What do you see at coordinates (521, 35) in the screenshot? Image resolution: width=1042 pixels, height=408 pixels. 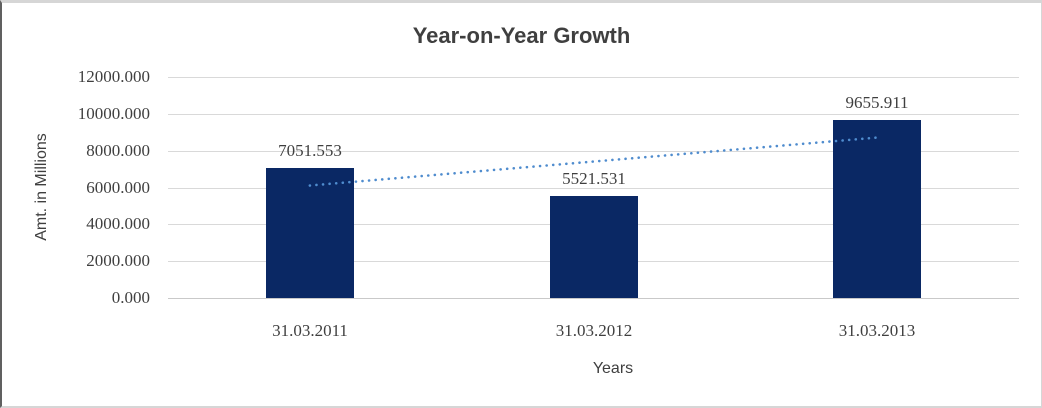 I see `chart-title: Year-on-Year Growth` at bounding box center [521, 35].